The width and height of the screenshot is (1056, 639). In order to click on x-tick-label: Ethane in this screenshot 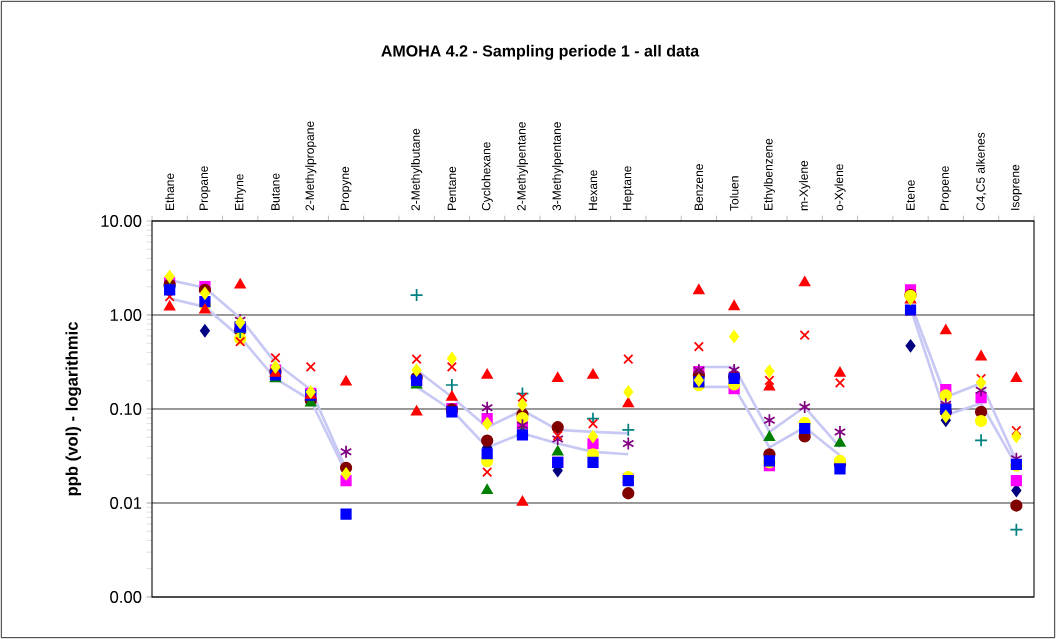, I will do `click(170, 191)`.